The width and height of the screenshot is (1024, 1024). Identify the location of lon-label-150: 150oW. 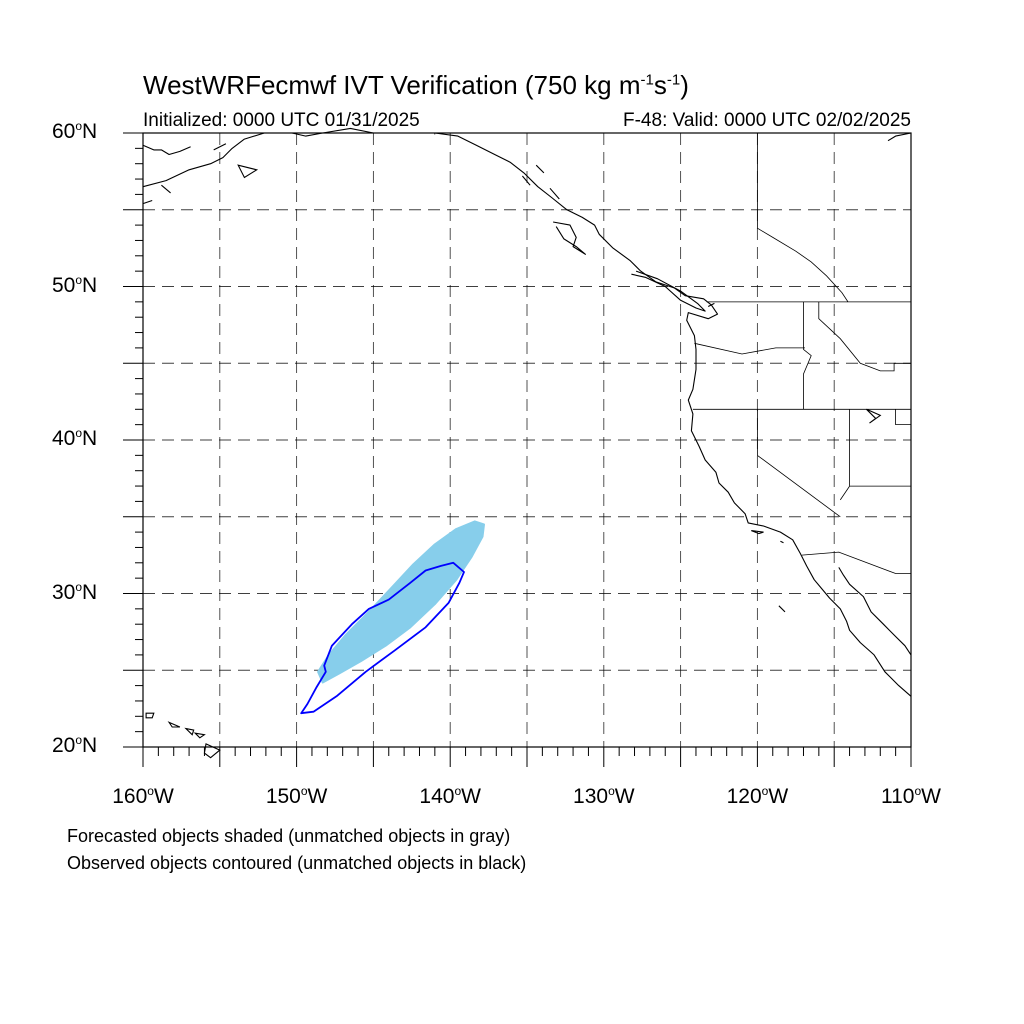
(297, 797).